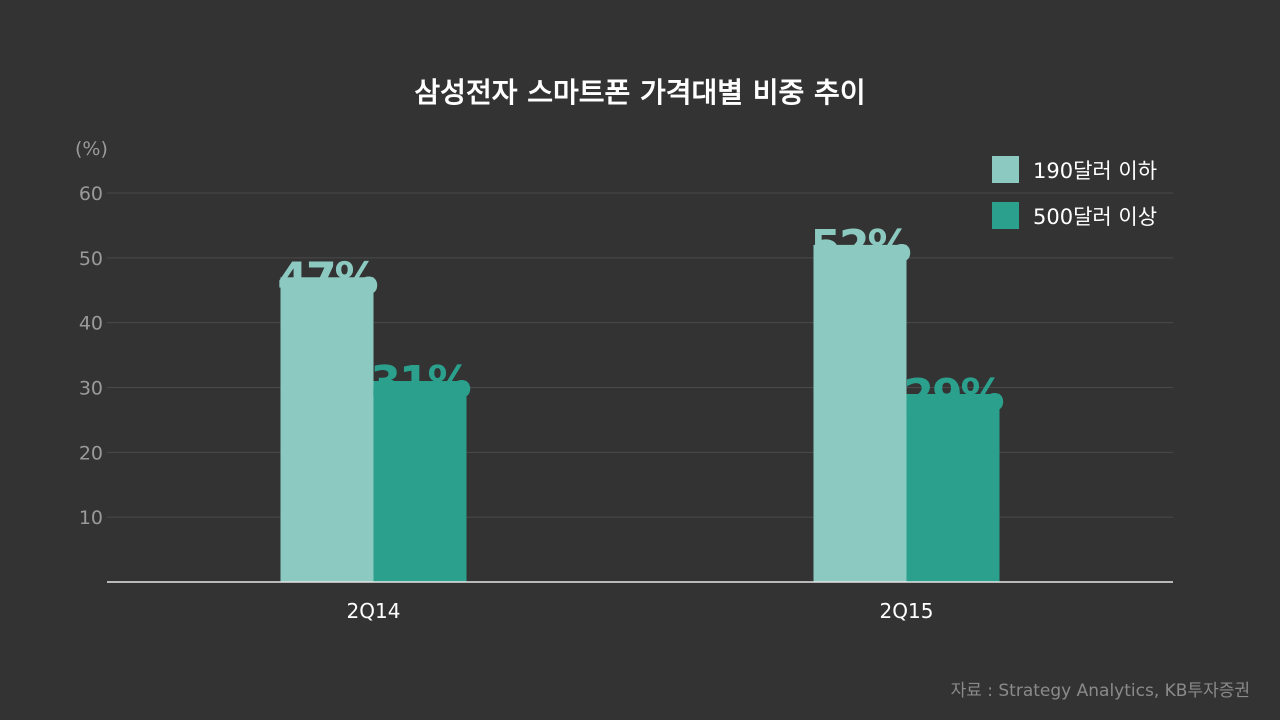 Image resolution: width=1280 pixels, height=720 pixels. I want to click on legend-label: 500달러 이상, so click(1095, 217).